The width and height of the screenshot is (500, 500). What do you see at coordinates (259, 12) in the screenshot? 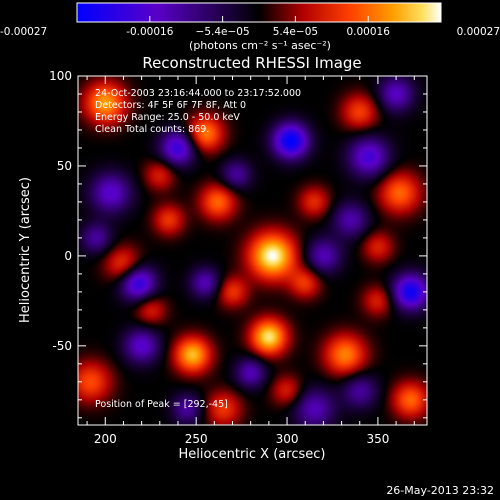
I see `colorbar` at bounding box center [259, 12].